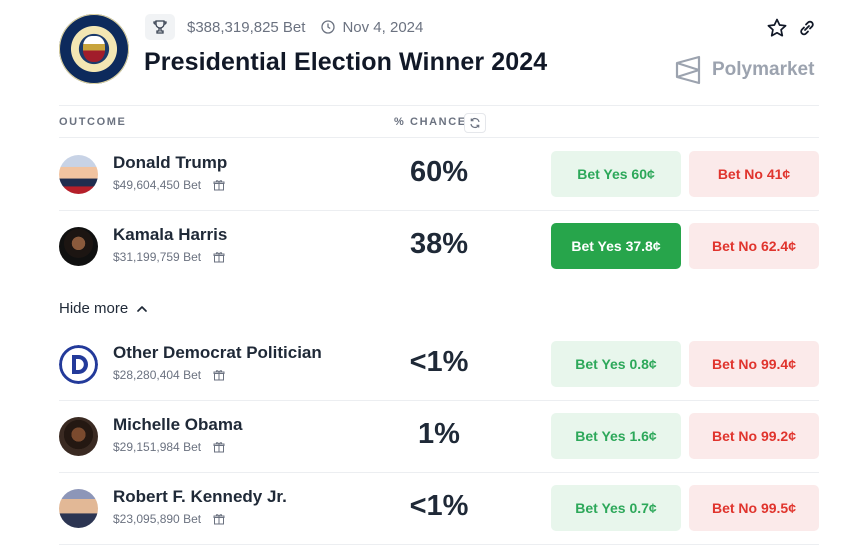 The image size is (850, 547). What do you see at coordinates (616, 364) in the screenshot?
I see `bet-yes-button: Bet Yes 0.8¢` at bounding box center [616, 364].